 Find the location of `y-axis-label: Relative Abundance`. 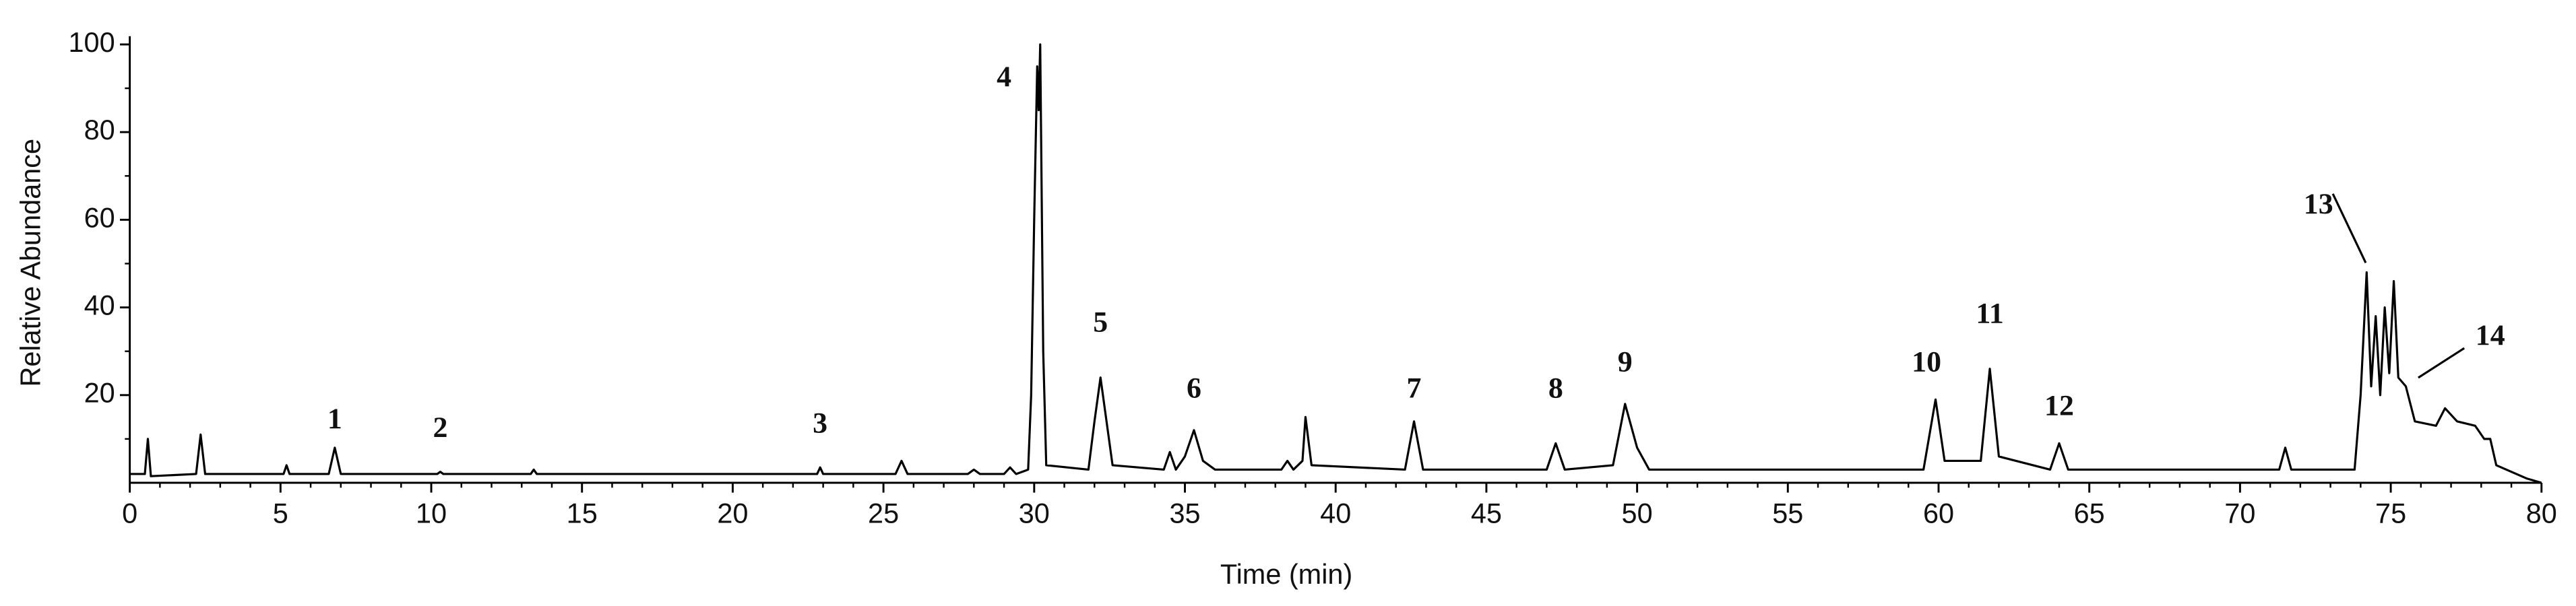

y-axis-label: Relative Abundance is located at coordinates (30, 263).